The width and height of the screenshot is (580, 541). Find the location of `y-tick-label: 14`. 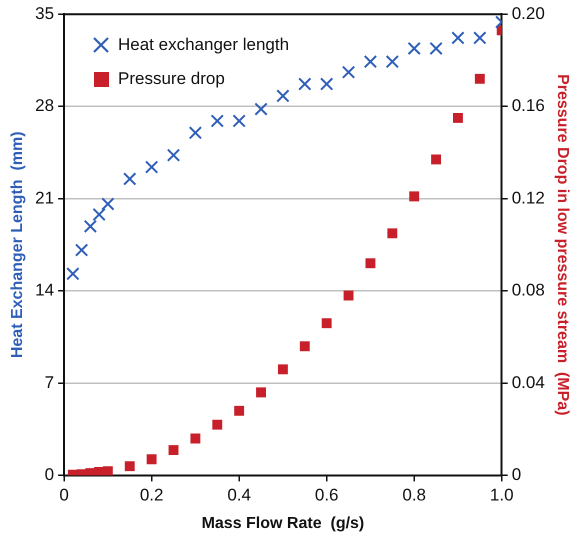

y-tick-label: 14 is located at coordinates (44, 290).